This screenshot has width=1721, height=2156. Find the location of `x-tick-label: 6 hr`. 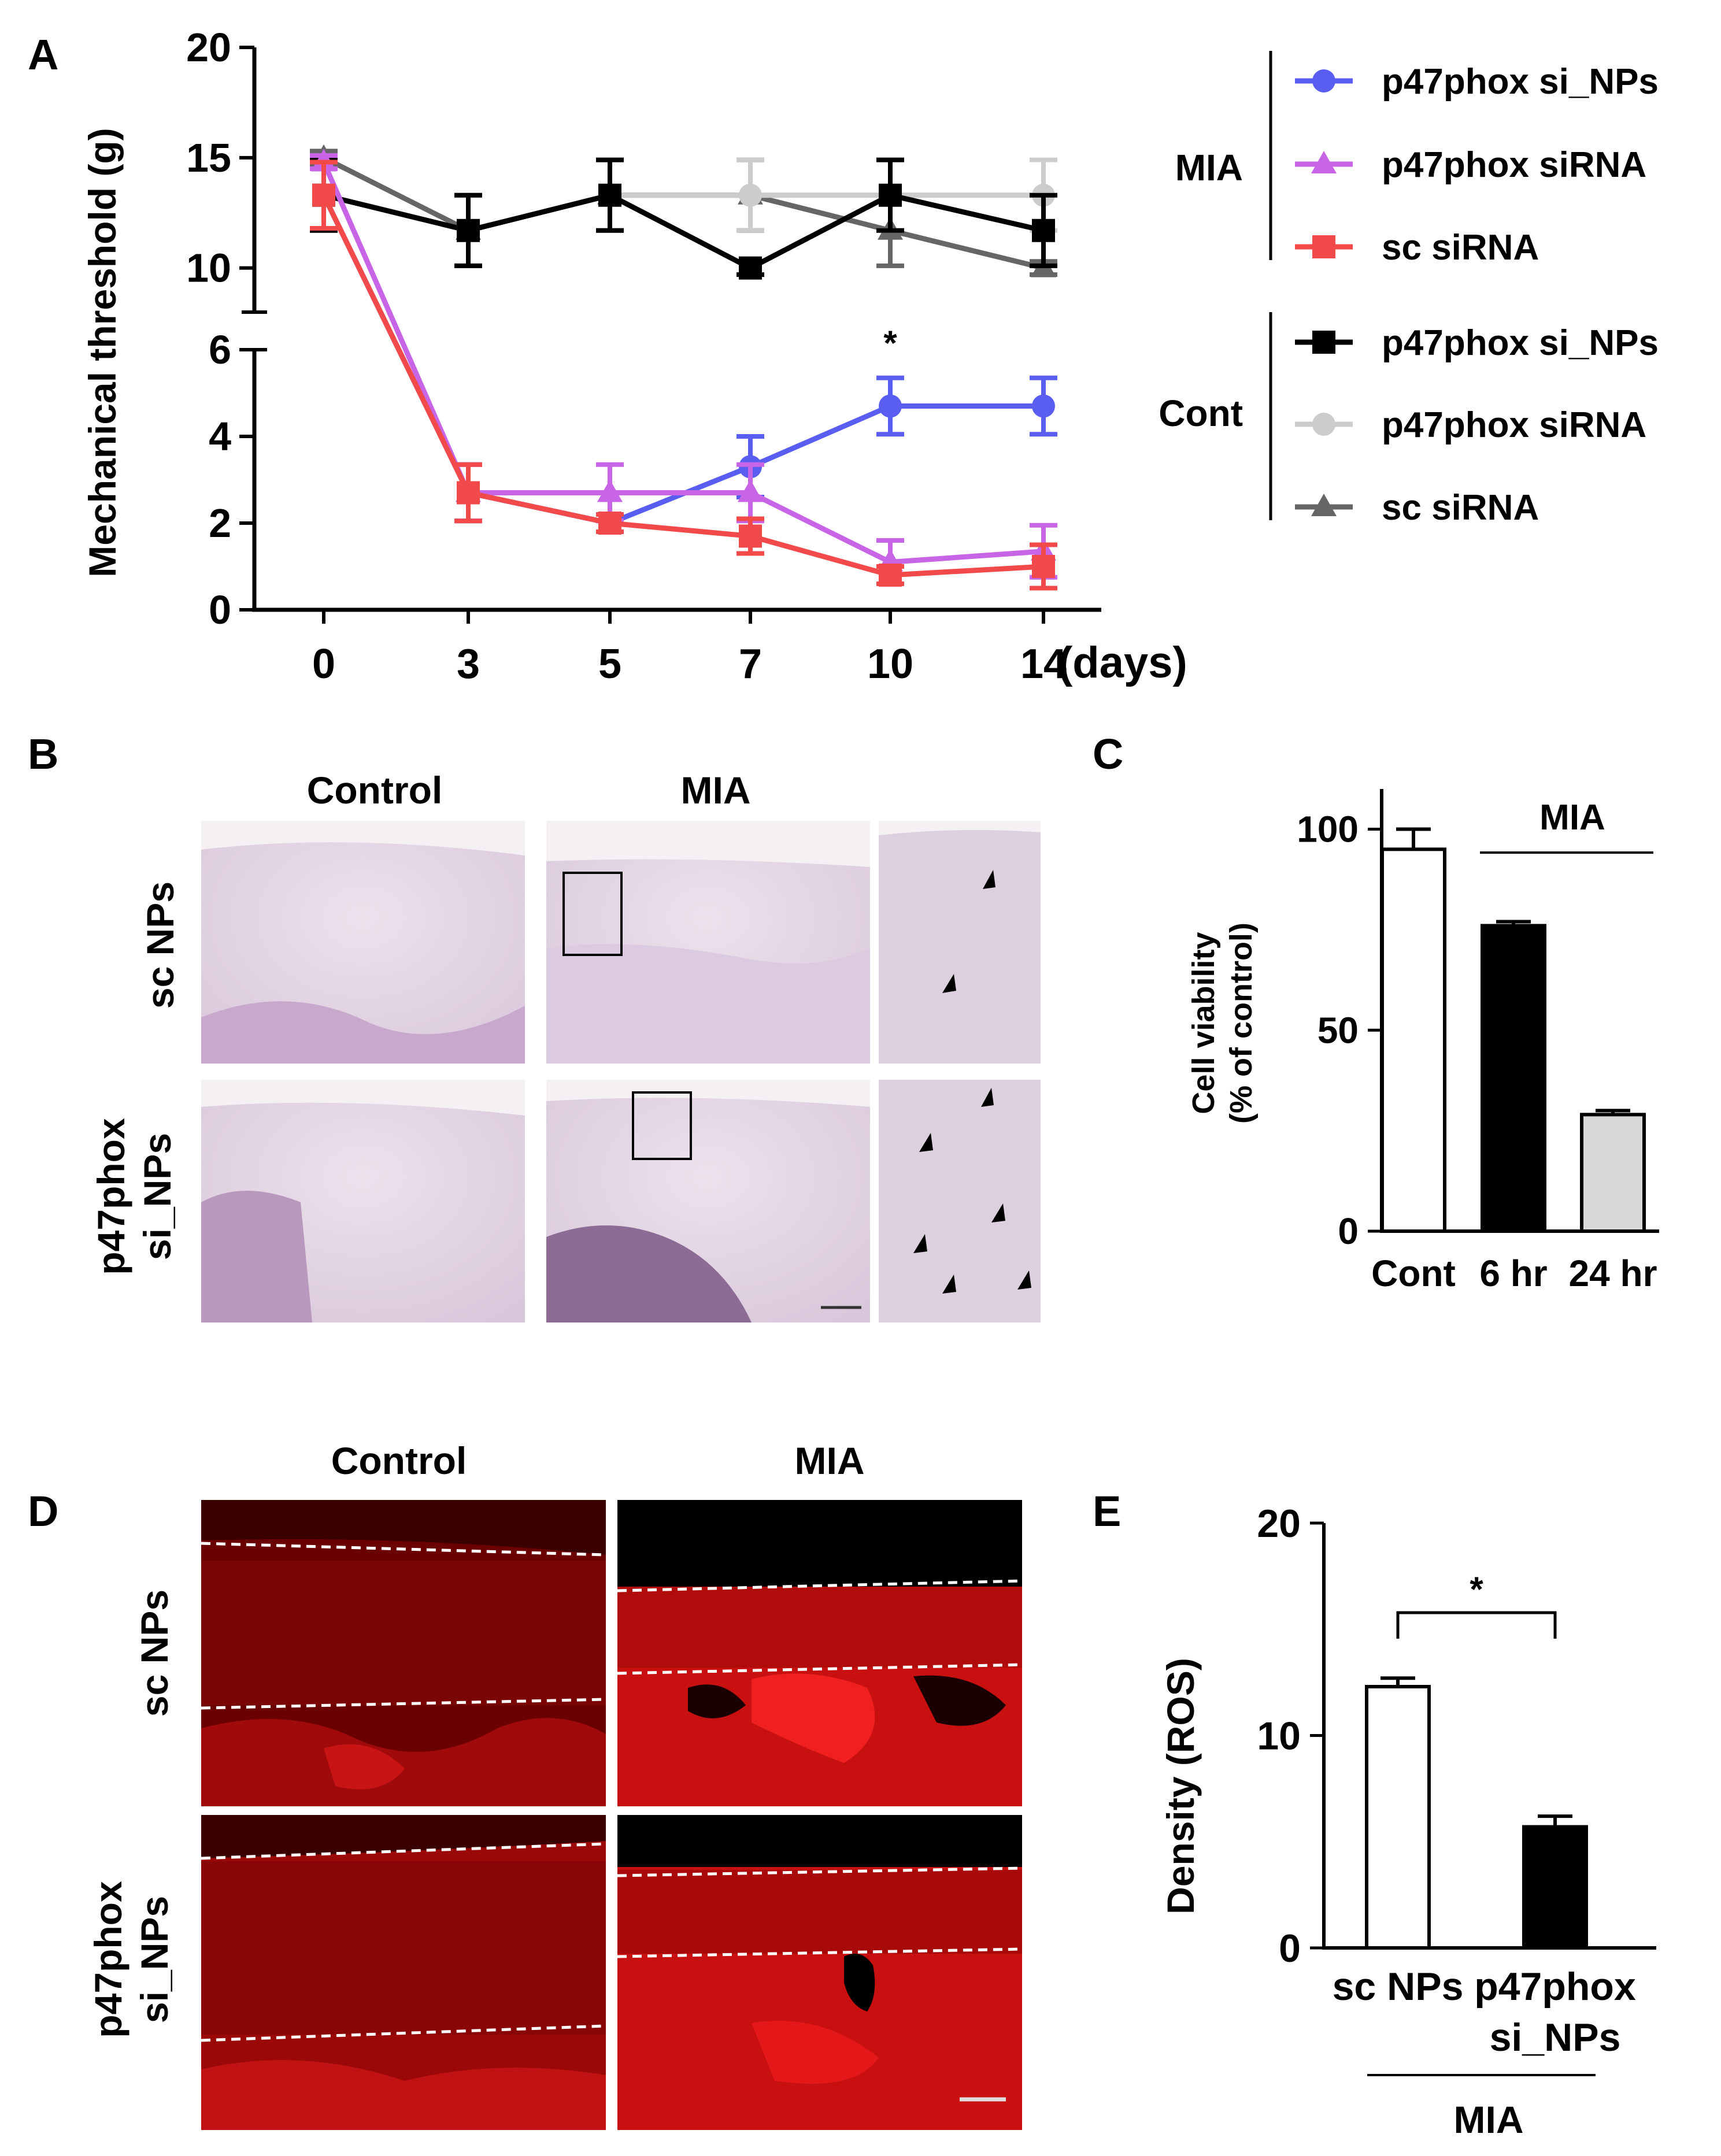

x-tick-label: 6 hr is located at coordinates (1513, 1273).